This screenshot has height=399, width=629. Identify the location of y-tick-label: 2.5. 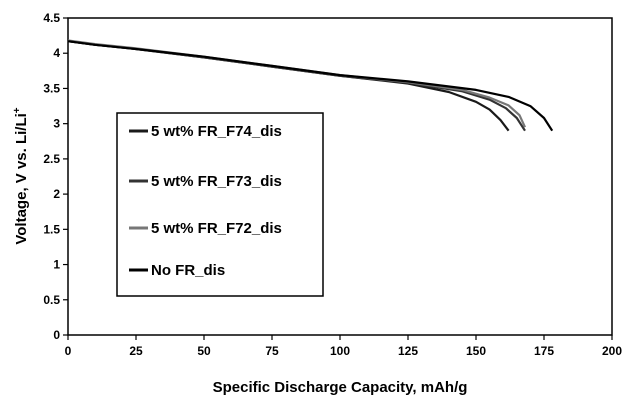
(51, 159).